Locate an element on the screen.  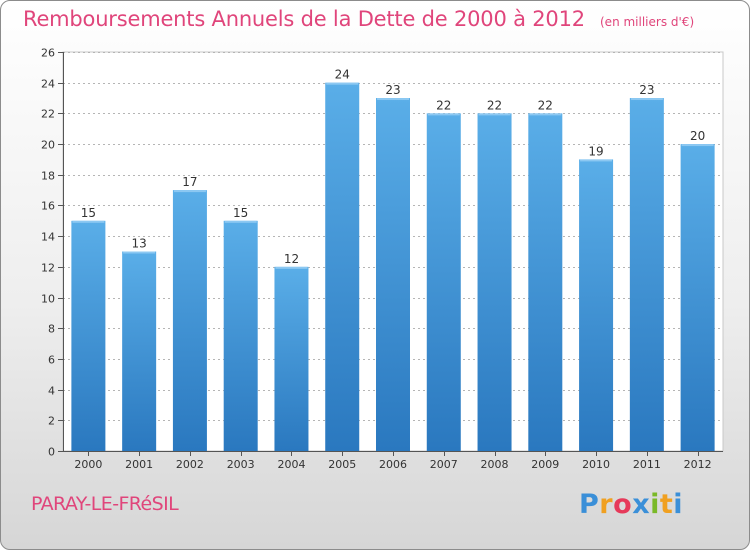
proxiti-logo: Proxiti is located at coordinates (631, 504).